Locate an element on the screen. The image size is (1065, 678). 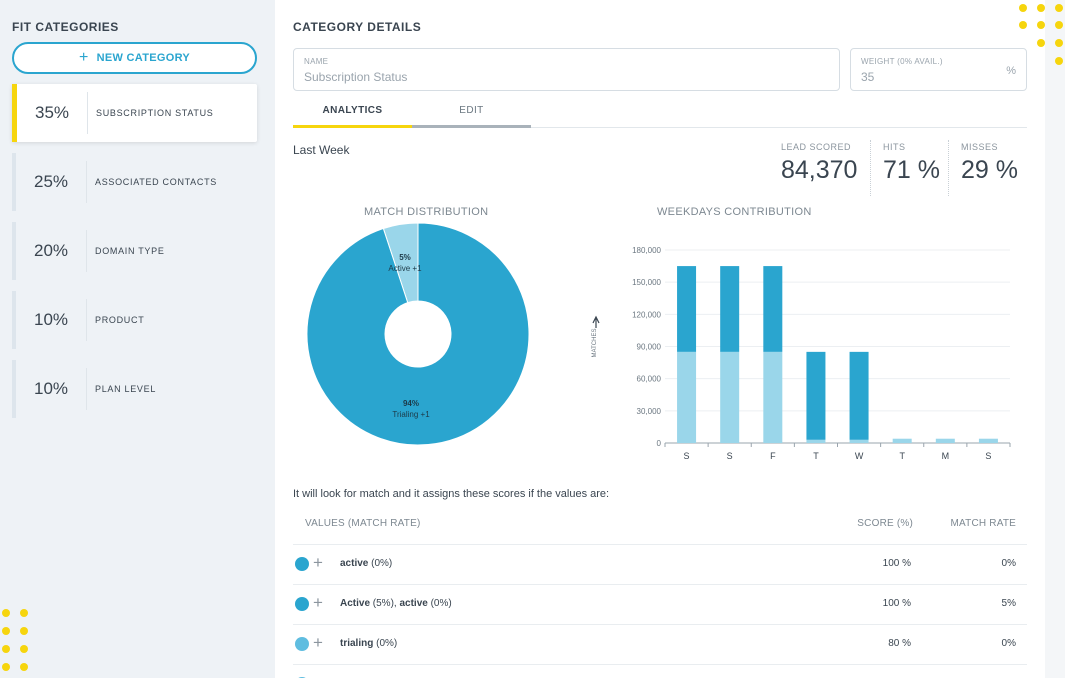
weight-field: WEIGHT (0% AVAIL.) 35 % is located at coordinates (938, 69).